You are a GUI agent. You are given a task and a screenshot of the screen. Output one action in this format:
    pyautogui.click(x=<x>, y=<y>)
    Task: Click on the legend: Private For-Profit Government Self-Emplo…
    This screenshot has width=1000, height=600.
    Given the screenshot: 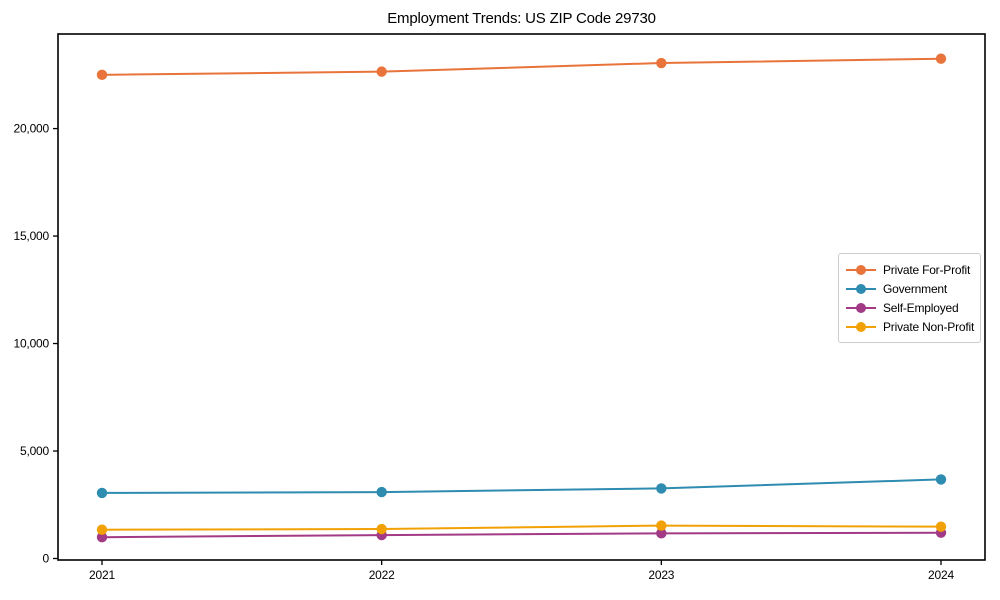 What is the action you would take?
    pyautogui.click(x=909, y=298)
    